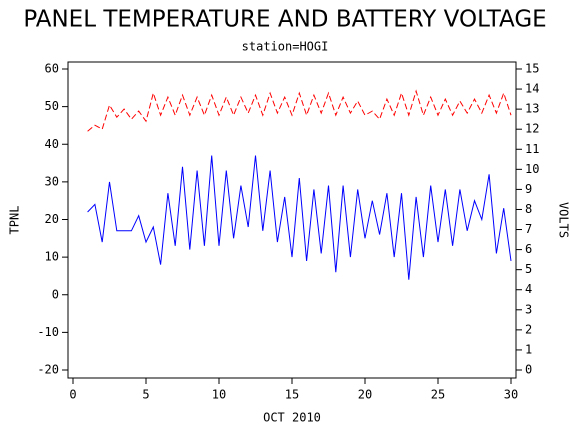  Describe the element at coordinates (48, 332) in the screenshot. I see `y-tick-label: -10` at that location.